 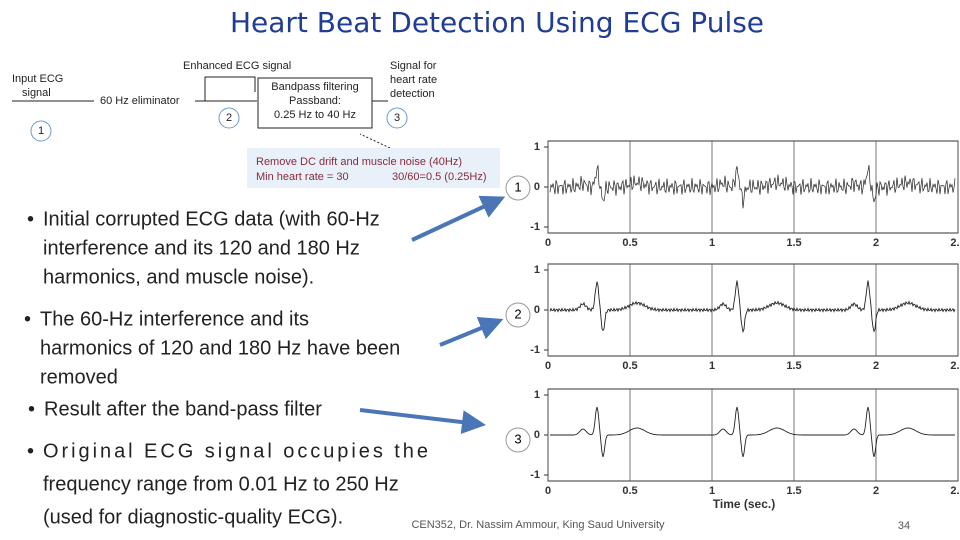 What do you see at coordinates (375, 141) in the screenshot?
I see `pointer` at bounding box center [375, 141].